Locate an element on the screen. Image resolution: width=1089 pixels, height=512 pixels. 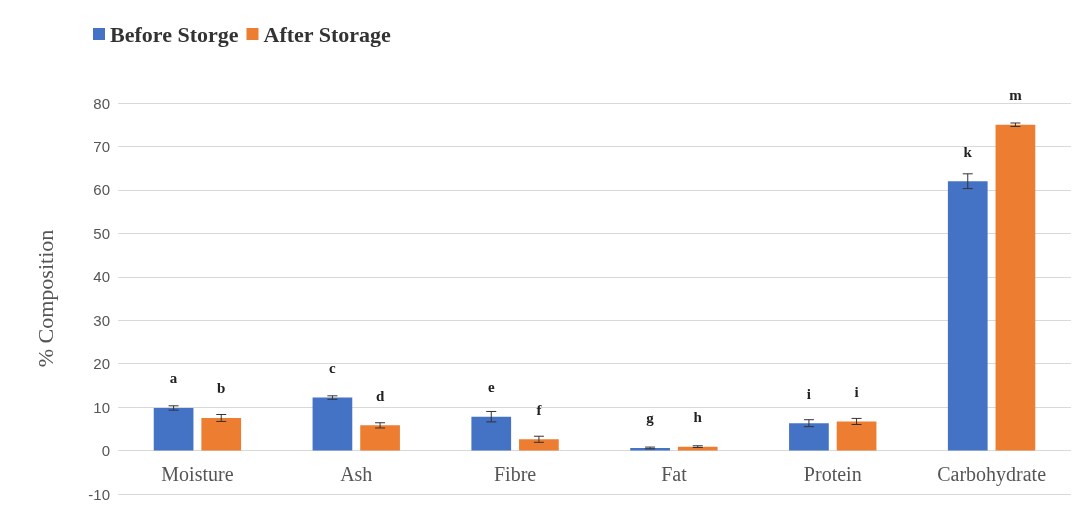
y-tick-label: 0 is located at coordinates (105, 451).